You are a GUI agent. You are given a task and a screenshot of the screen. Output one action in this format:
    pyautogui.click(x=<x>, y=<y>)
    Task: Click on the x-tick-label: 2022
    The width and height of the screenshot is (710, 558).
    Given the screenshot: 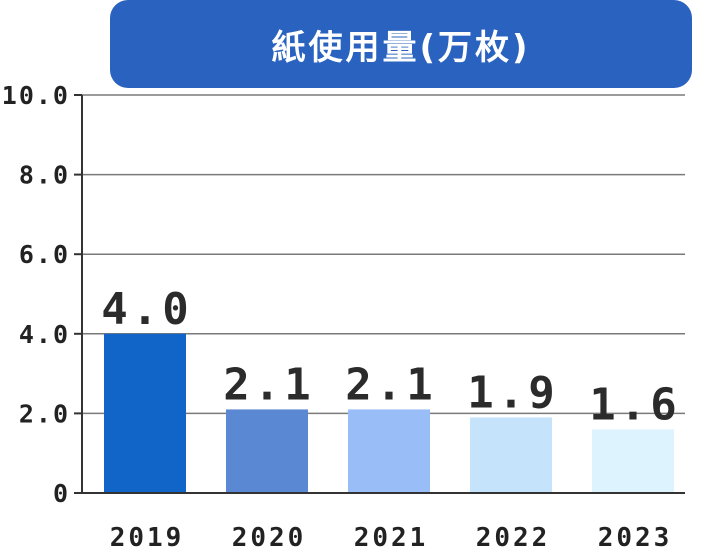 What is the action you would take?
    pyautogui.click(x=513, y=538)
    